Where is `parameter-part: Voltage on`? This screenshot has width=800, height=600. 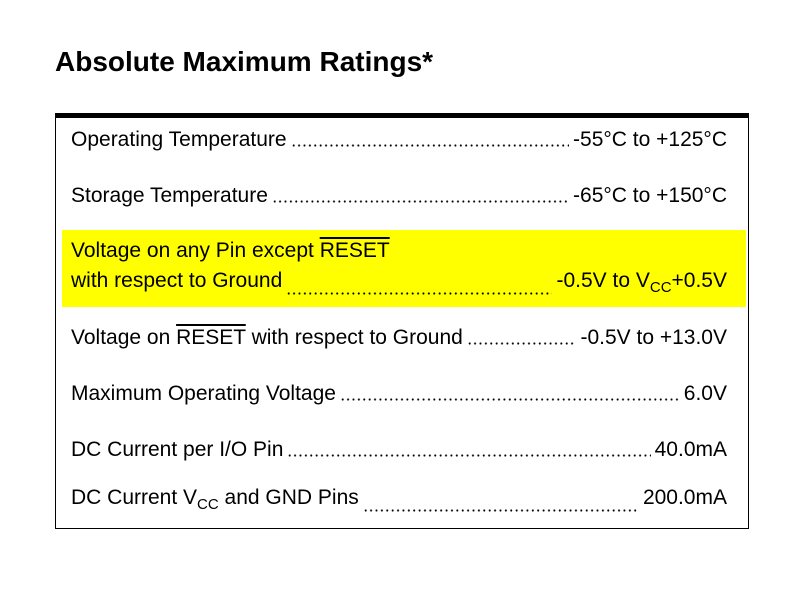
parameter-part: Voltage on is located at coordinates (124, 337).